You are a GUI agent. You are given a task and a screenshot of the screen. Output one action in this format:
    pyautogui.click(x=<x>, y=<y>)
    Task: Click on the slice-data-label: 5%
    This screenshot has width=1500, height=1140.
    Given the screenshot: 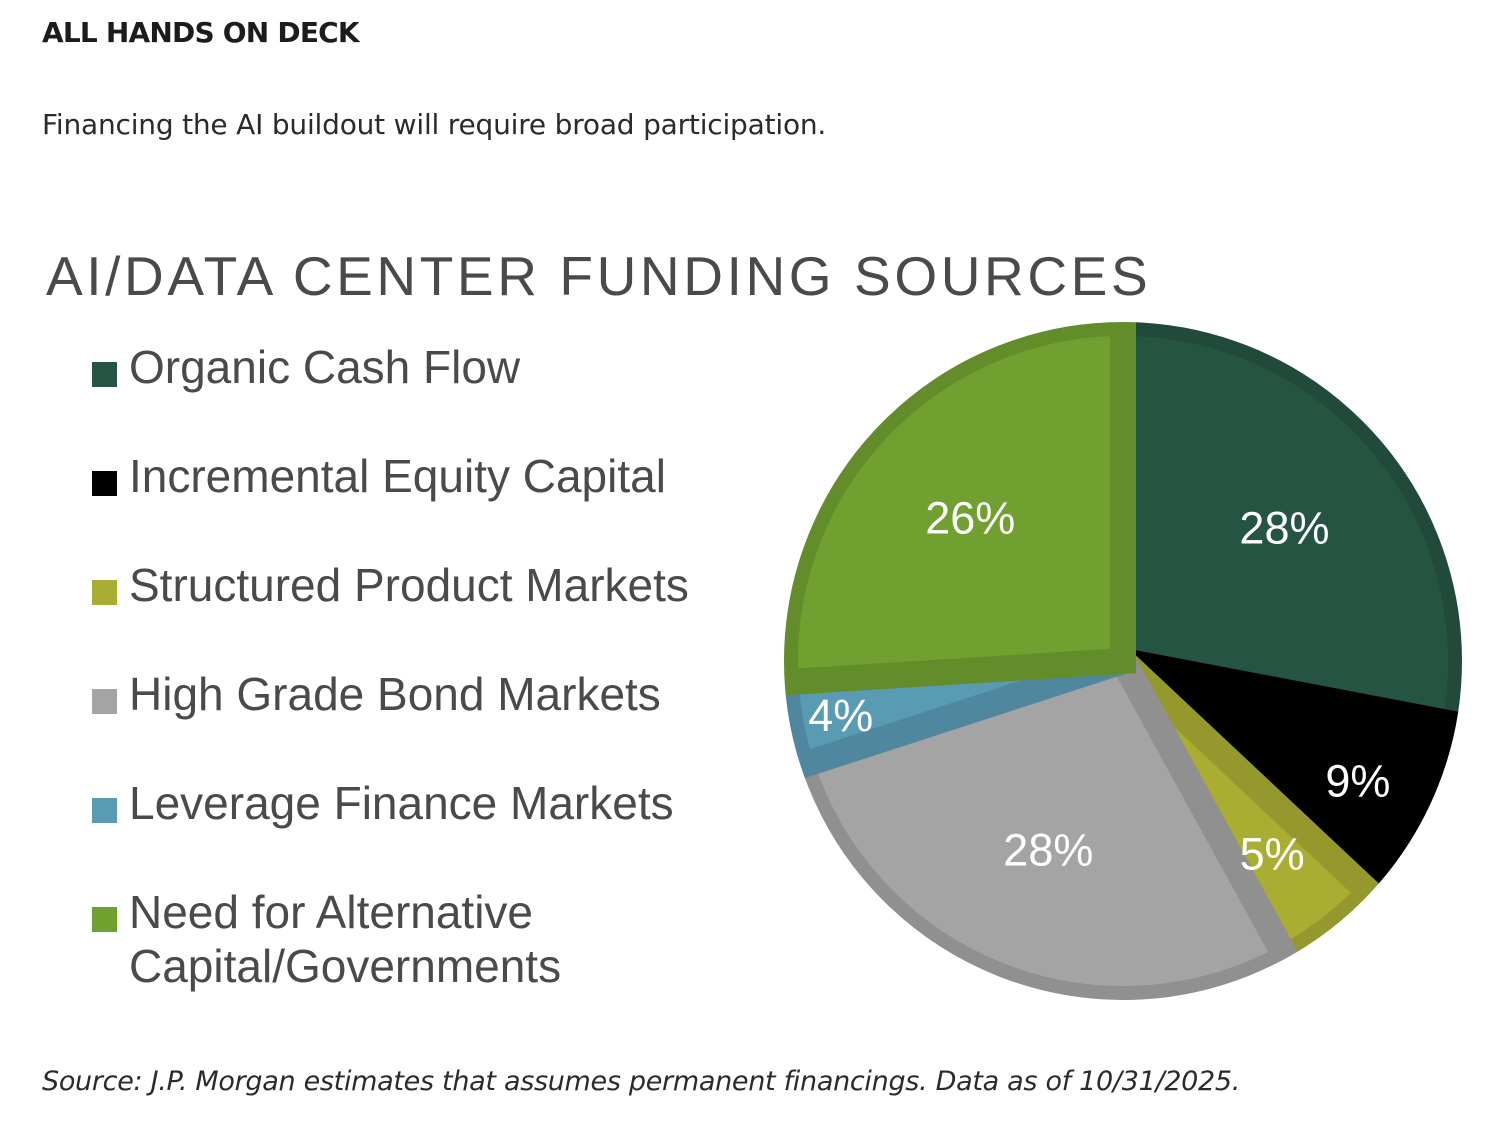 What is the action you would take?
    pyautogui.click(x=1272, y=853)
    